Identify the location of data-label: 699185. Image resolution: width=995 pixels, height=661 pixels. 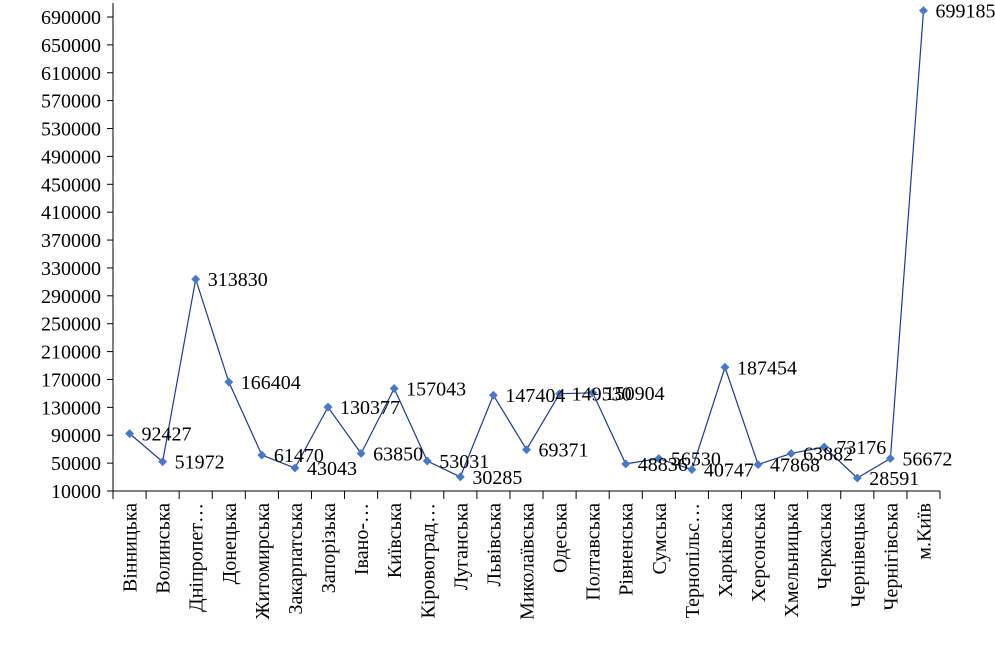
(965, 12).